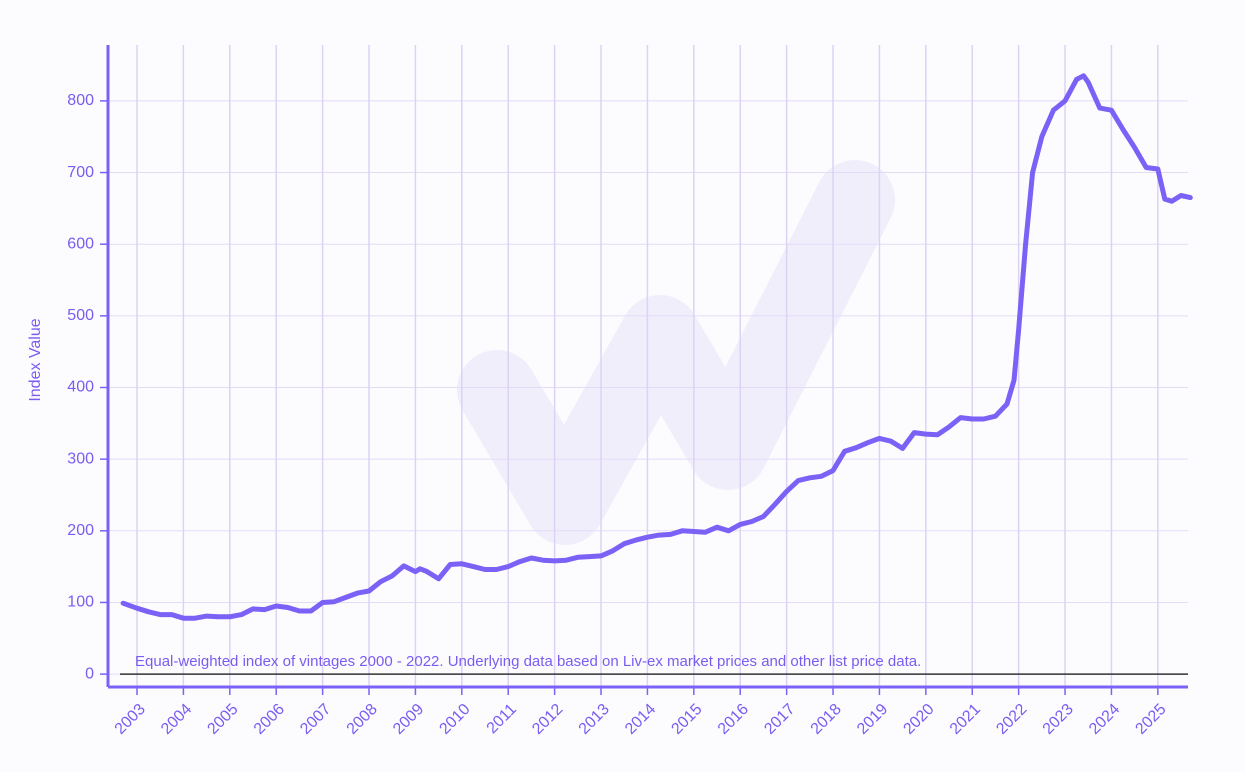  I want to click on y-tick-label: 100, so click(80, 602).